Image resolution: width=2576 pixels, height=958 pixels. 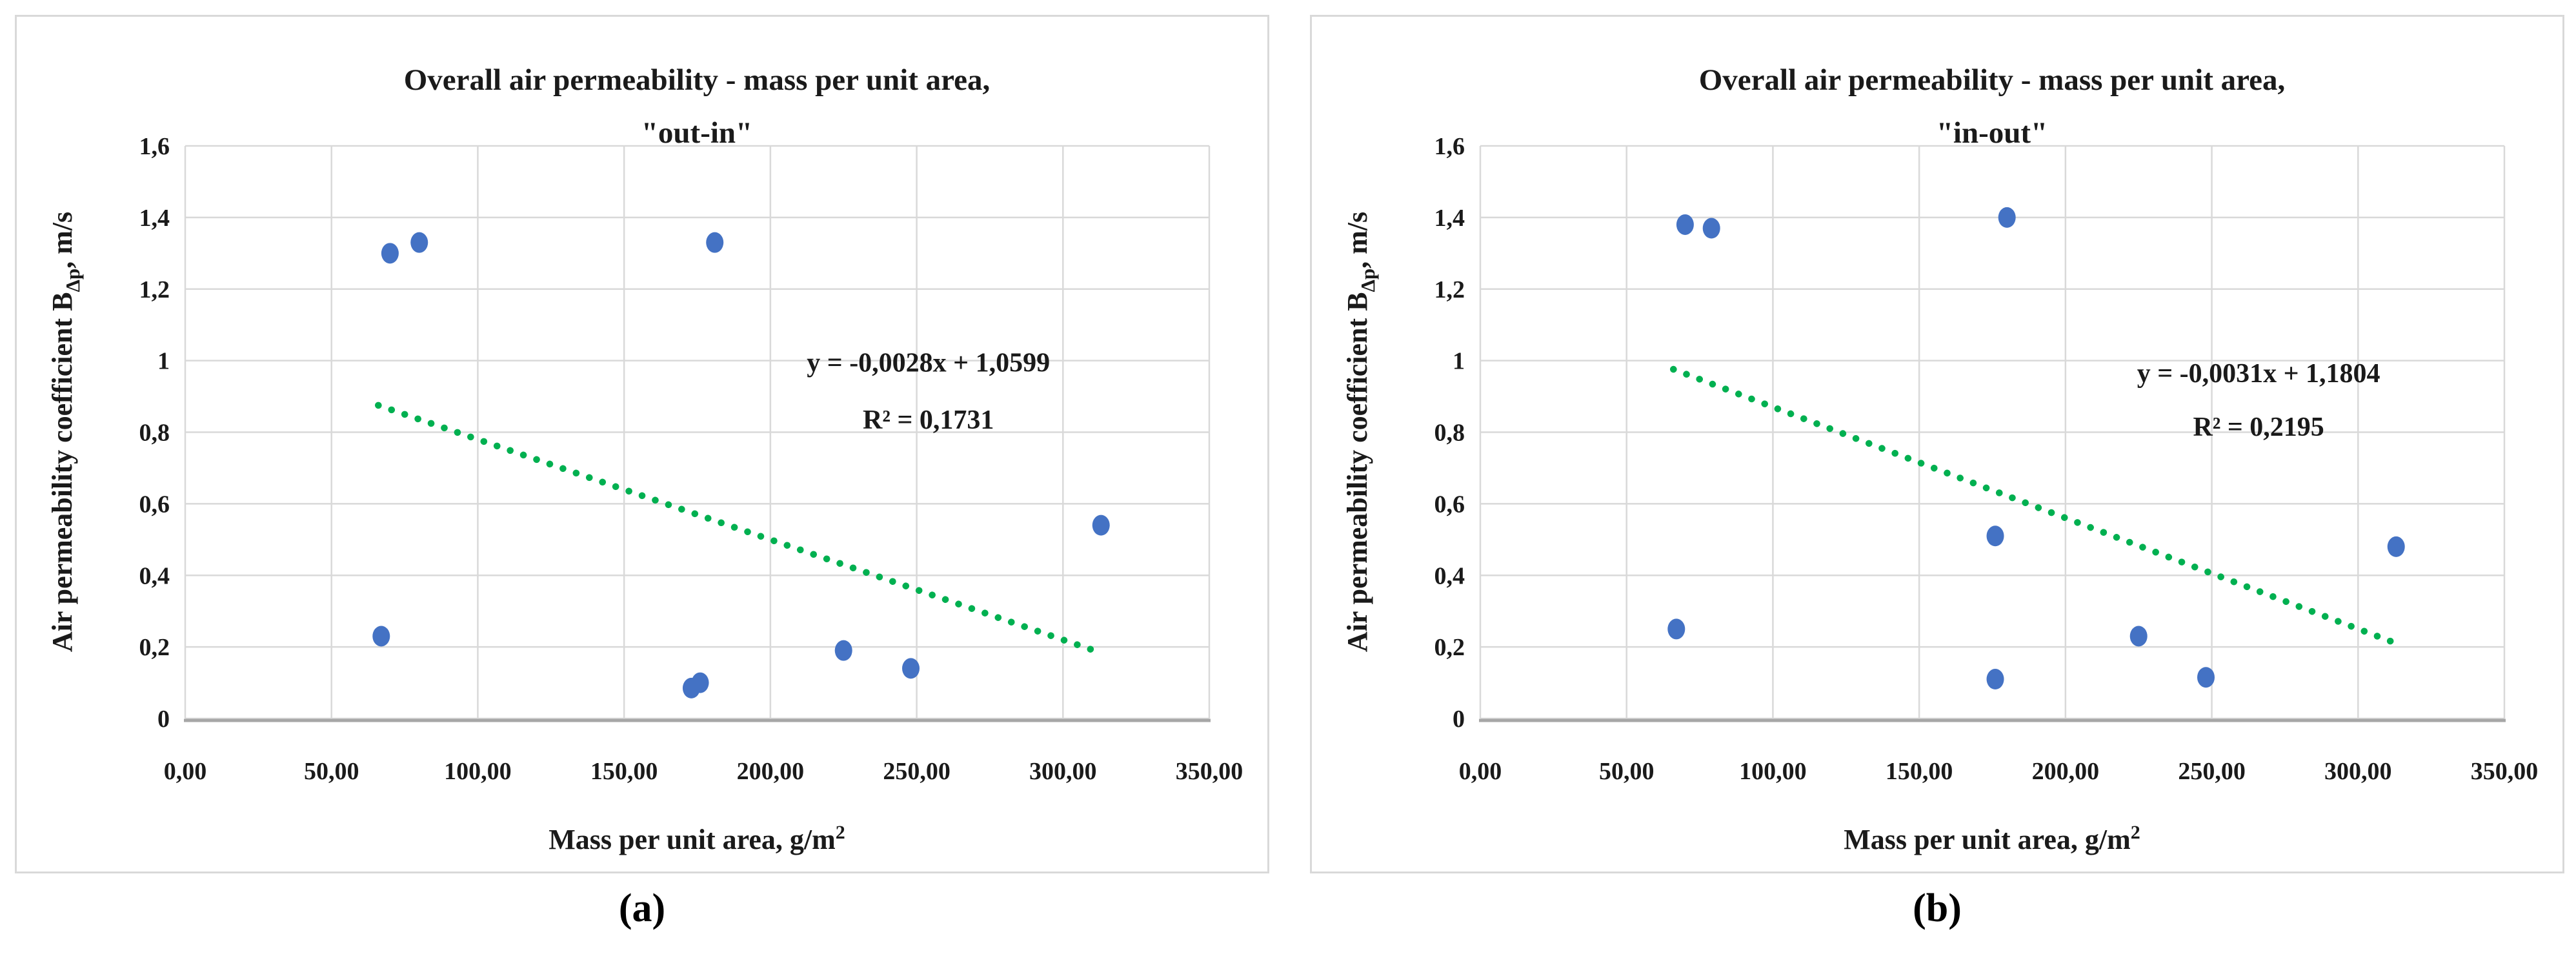 What do you see at coordinates (928, 420) in the screenshot?
I see `trend-r2-label: R² = 0,1731` at bounding box center [928, 420].